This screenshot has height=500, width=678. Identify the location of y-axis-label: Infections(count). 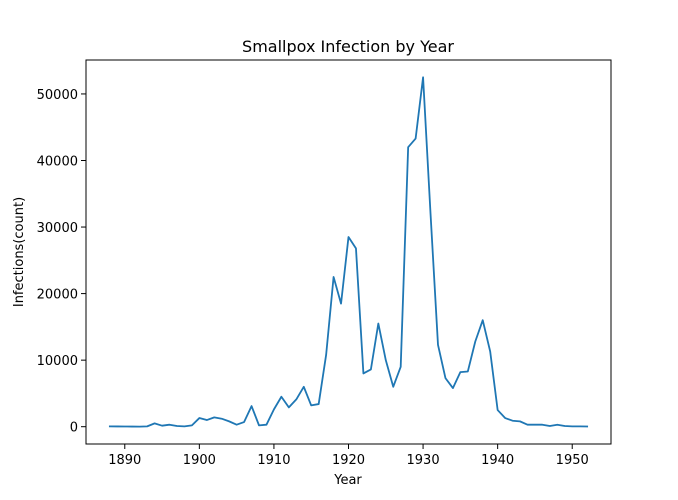
(19, 252).